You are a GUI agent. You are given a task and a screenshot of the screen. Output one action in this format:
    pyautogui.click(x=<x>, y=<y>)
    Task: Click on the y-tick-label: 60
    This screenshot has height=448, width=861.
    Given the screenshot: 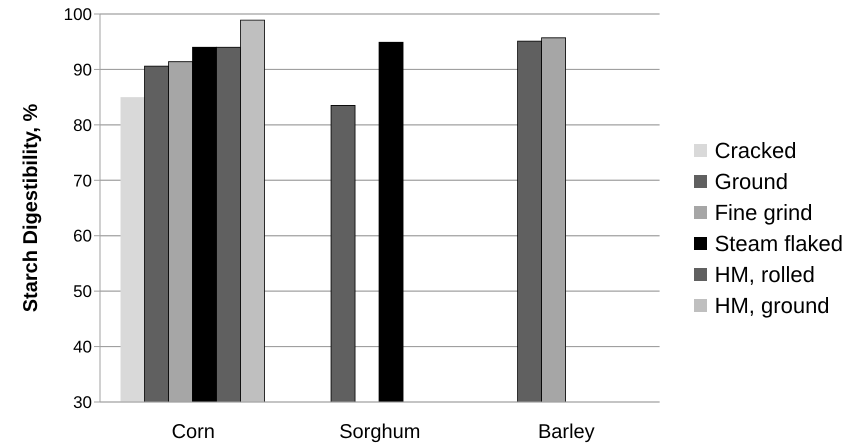 What is the action you would take?
    pyautogui.click(x=82, y=236)
    